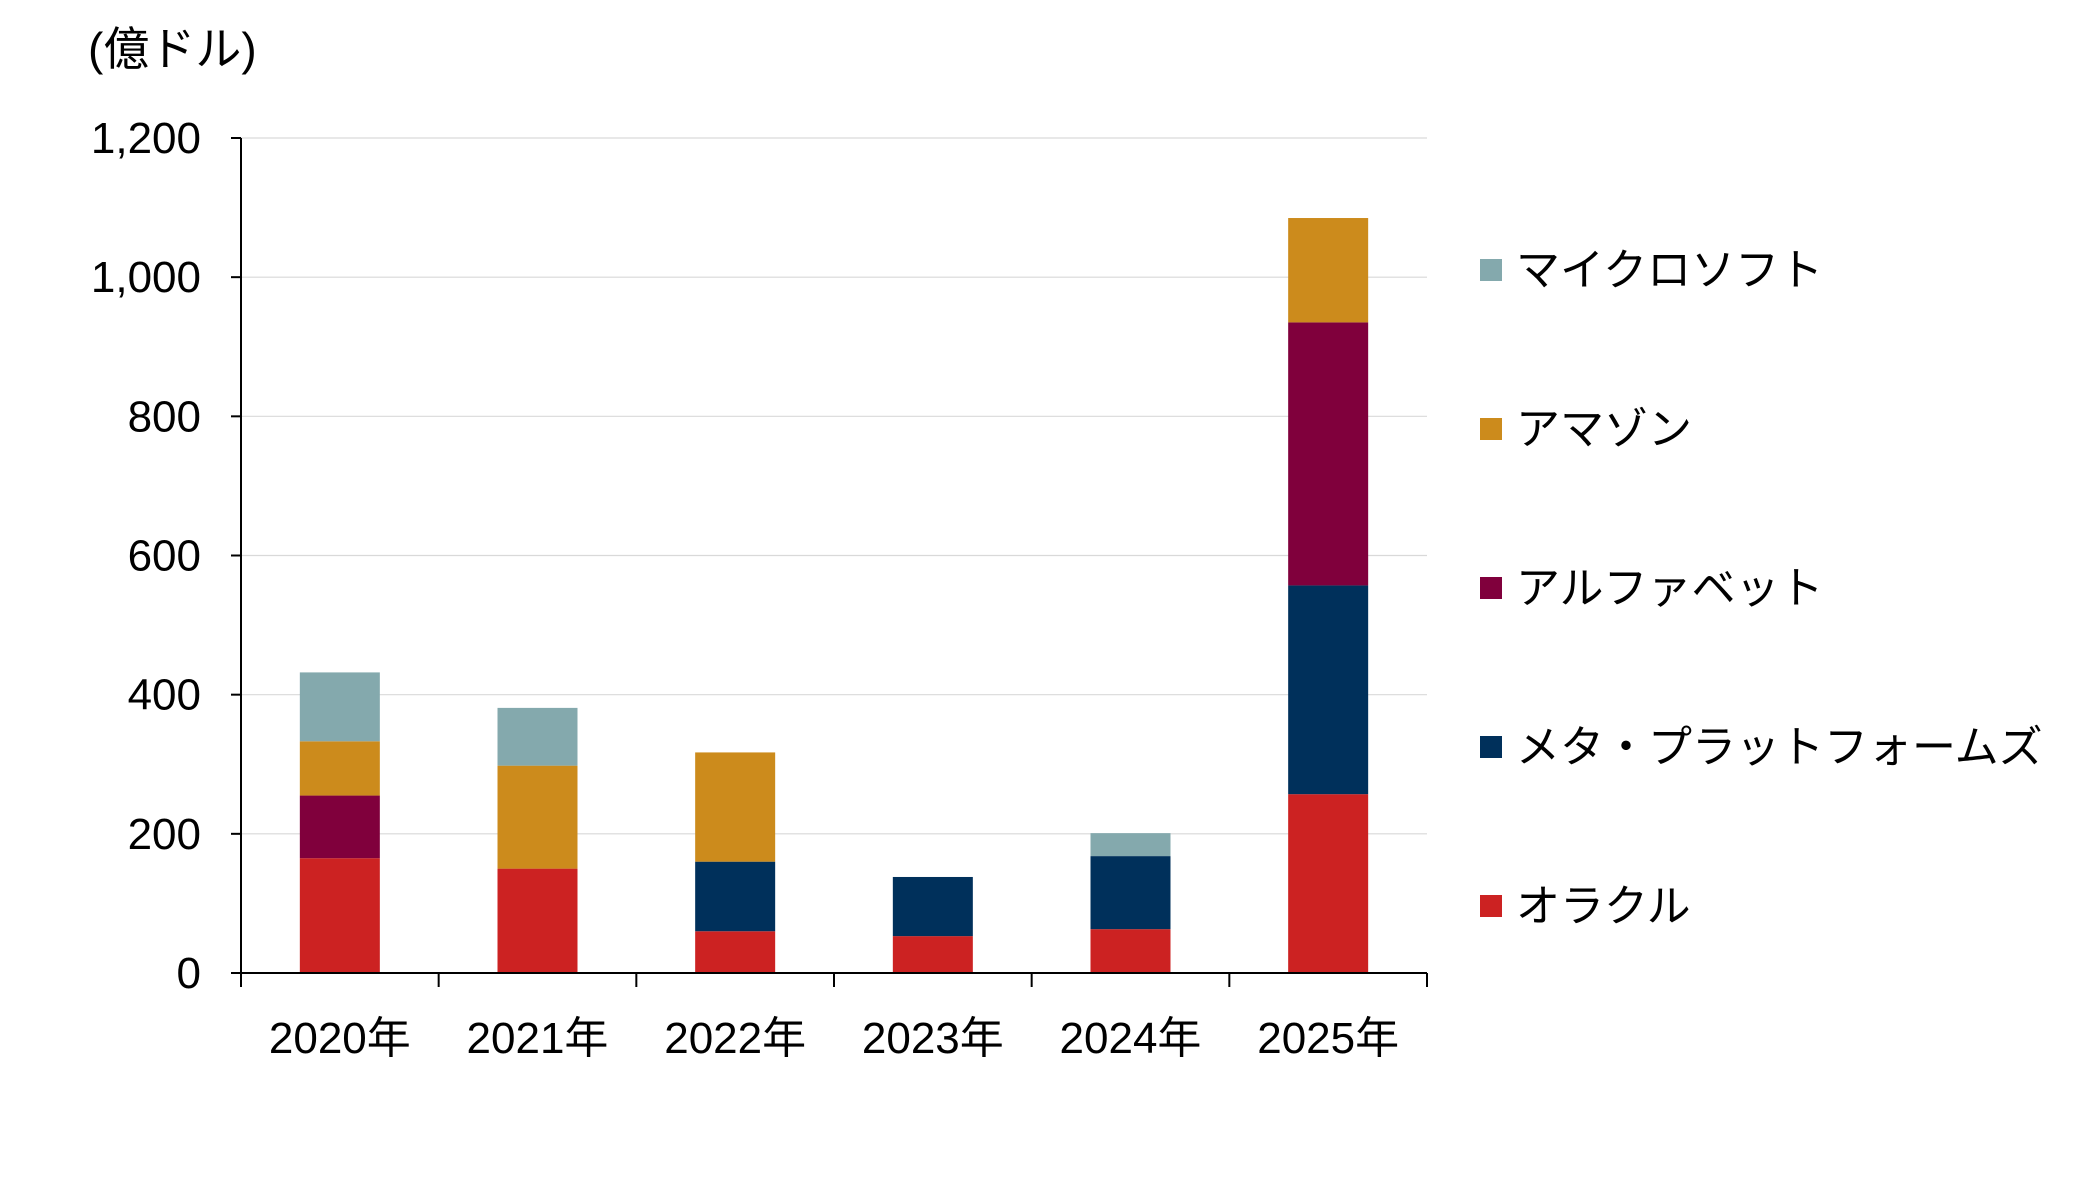 Image resolution: width=2079 pixels, height=1192 pixels. Describe the element at coordinates (172, 49) in the screenshot. I see `y-axis-unit-label: (億ドル)` at that location.